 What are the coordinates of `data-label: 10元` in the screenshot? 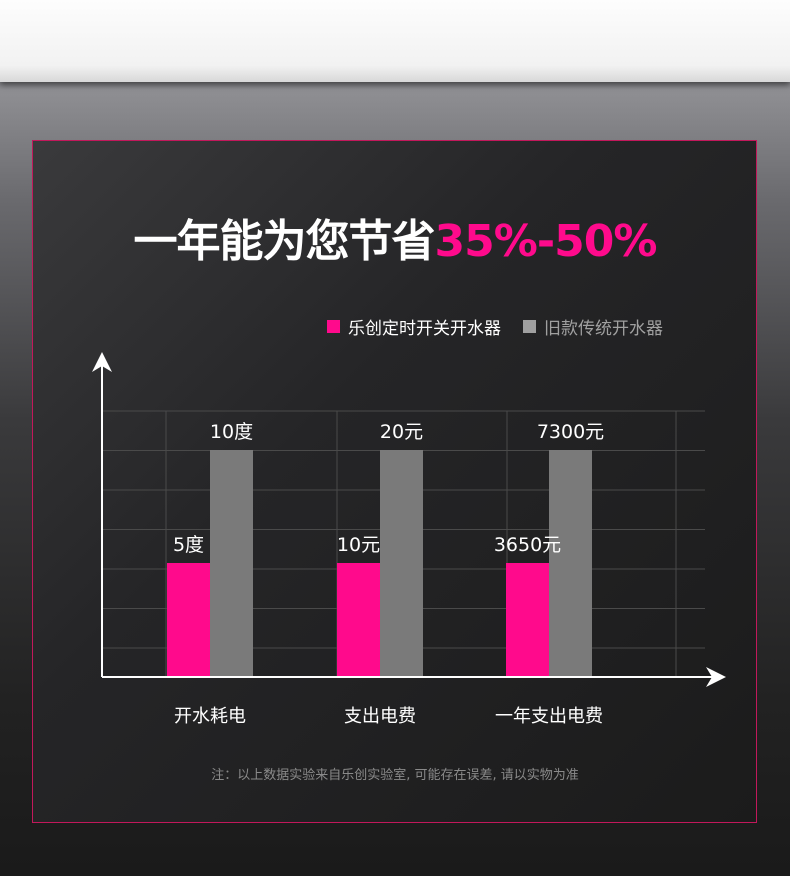 It's located at (358, 545).